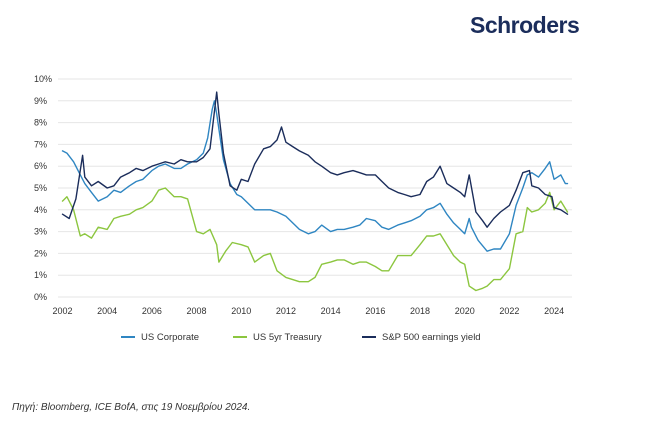 The width and height of the screenshot is (663, 430). I want to click on x-tick-label: 2016, so click(375, 311).